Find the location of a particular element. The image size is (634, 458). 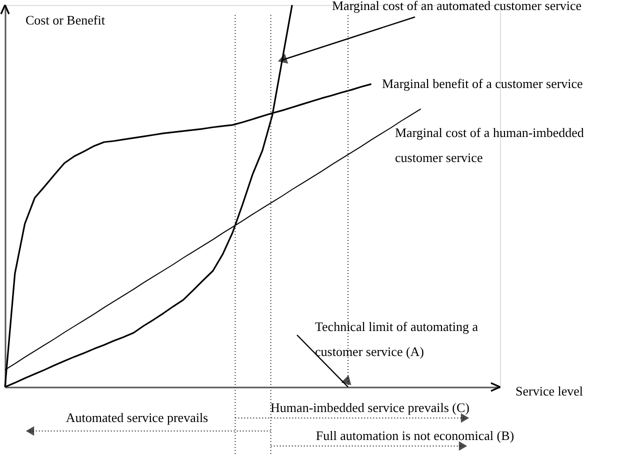

text: Human-imbedded service prevails (C) is located at coordinates (370, 407).